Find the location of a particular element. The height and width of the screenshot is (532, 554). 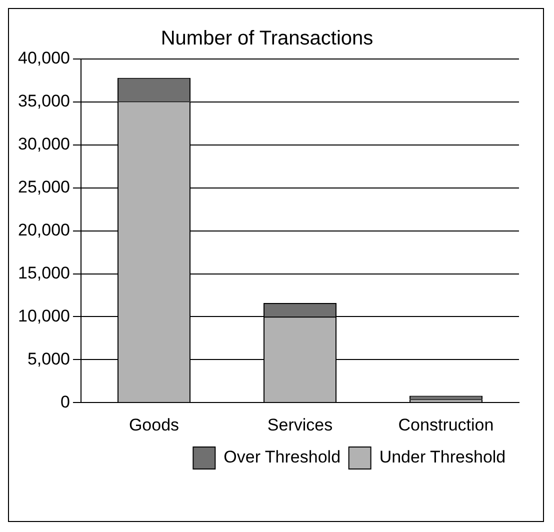

y-tick-label: 15,000 is located at coordinates (44, 272).